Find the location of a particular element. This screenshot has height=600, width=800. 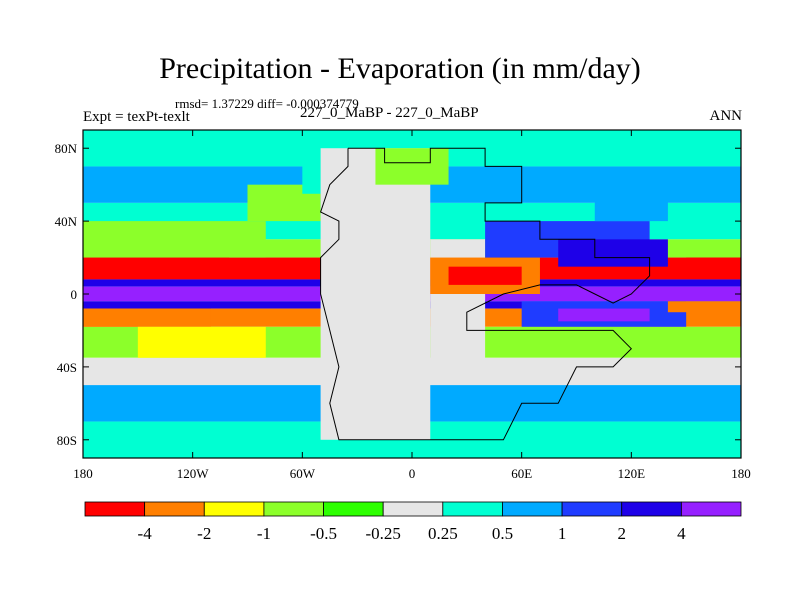

colorbar-label-6: 0.5 is located at coordinates (502, 533).